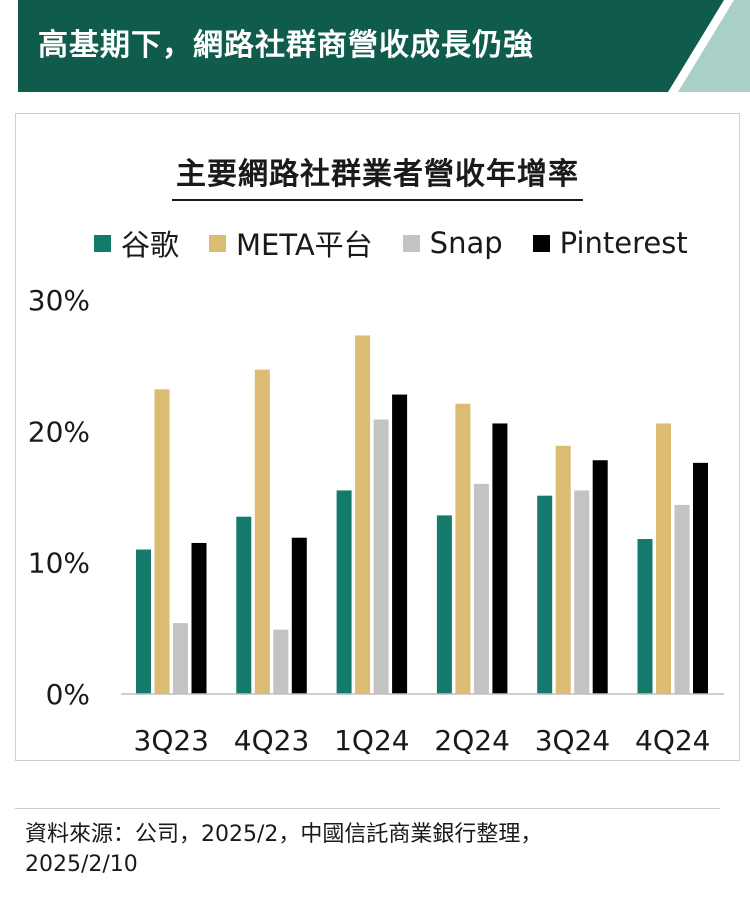 The height and width of the screenshot is (901, 750). Describe the element at coordinates (59, 431) in the screenshot. I see `y-tick-label: 20%` at that location.